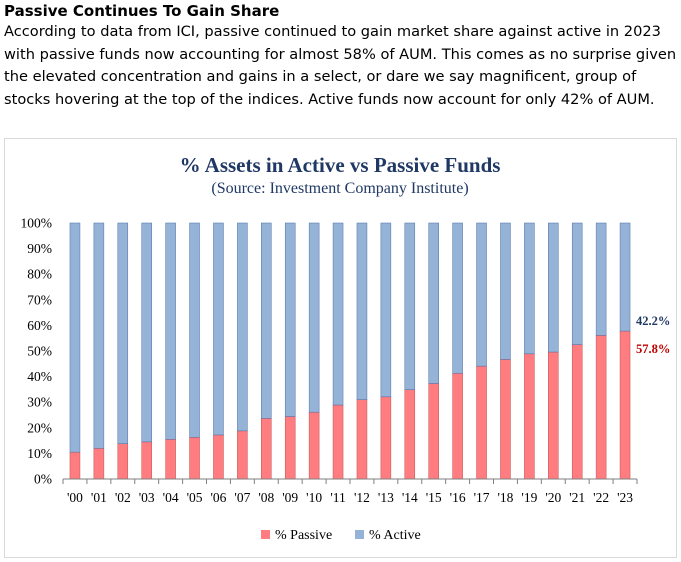 This screenshot has height=562, width=681. What do you see at coordinates (386, 497) in the screenshot?
I see `x-tick-label: '13` at bounding box center [386, 497].